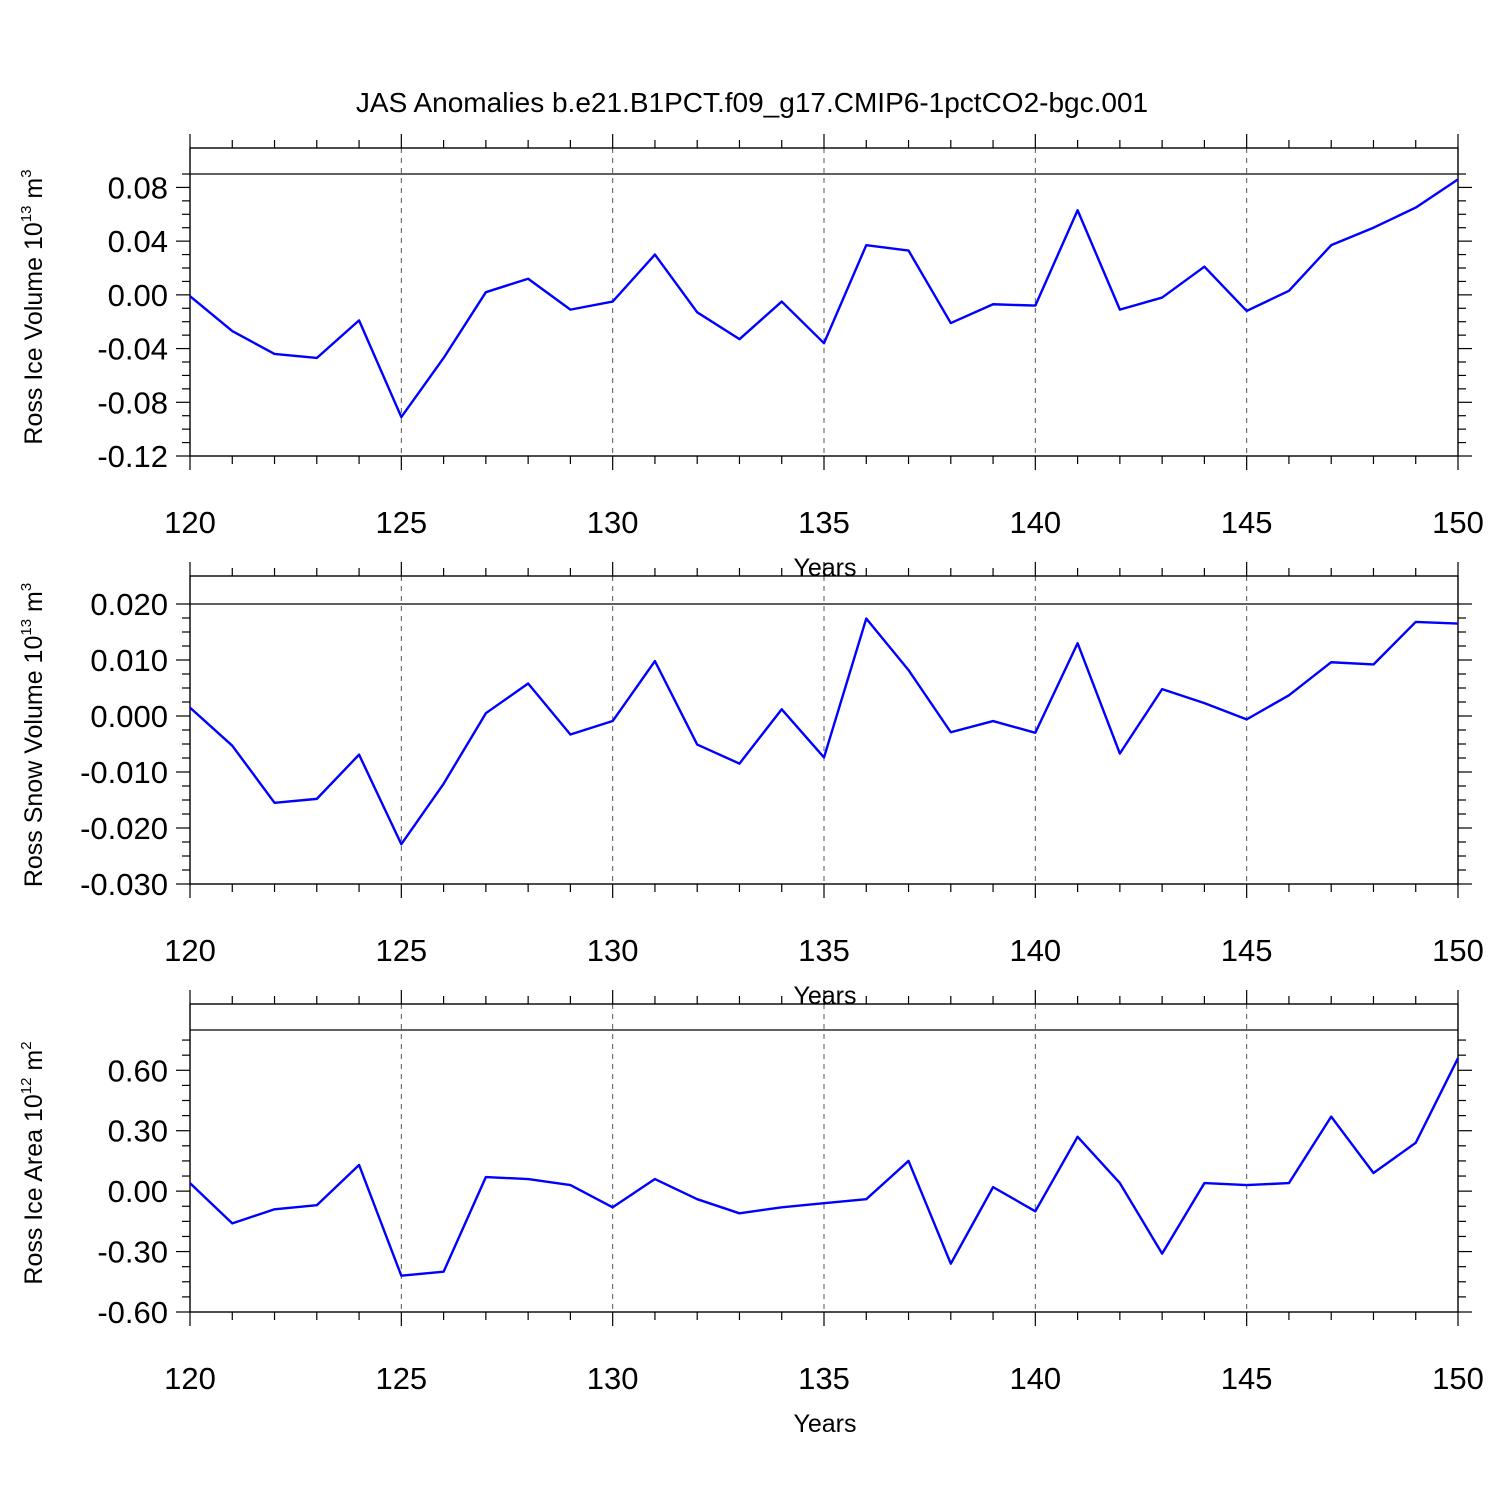  Describe the element at coordinates (613, 522) in the screenshot. I see `ross-ice-volume-xtick-label-2: 130` at that location.